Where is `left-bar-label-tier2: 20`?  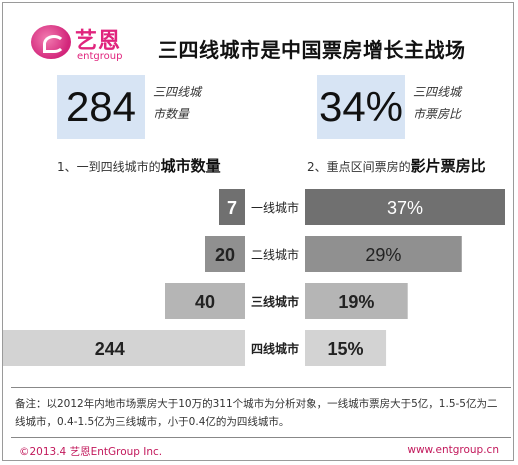 left-bar-label-tier2: 20 is located at coordinates (225, 255).